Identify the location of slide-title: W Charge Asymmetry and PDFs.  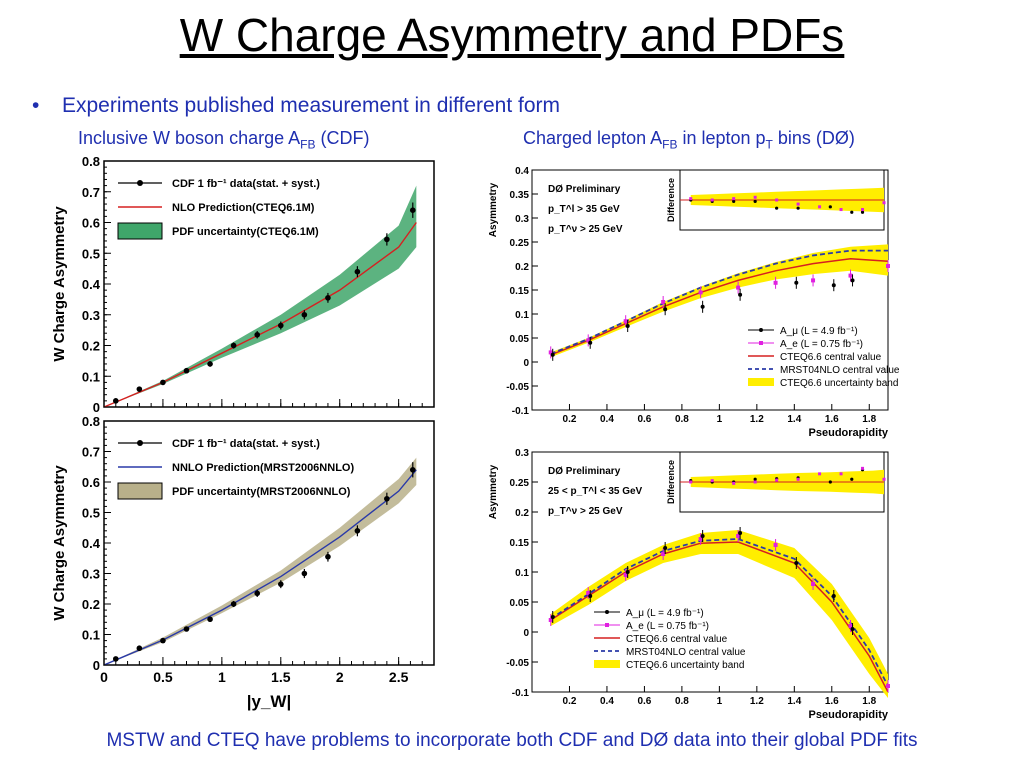
(512, 35).